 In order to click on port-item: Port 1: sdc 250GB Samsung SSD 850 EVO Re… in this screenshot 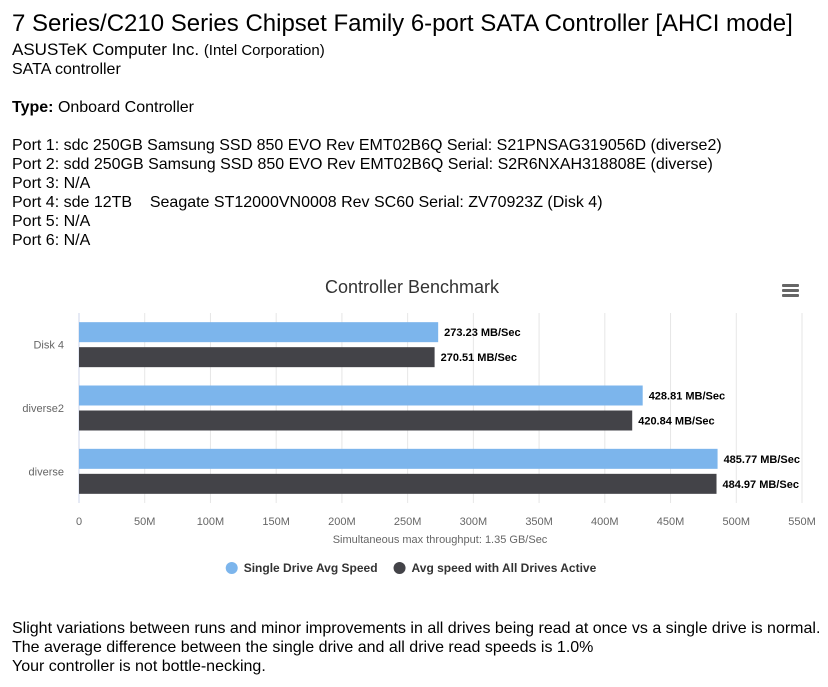, I will do `click(367, 145)`.